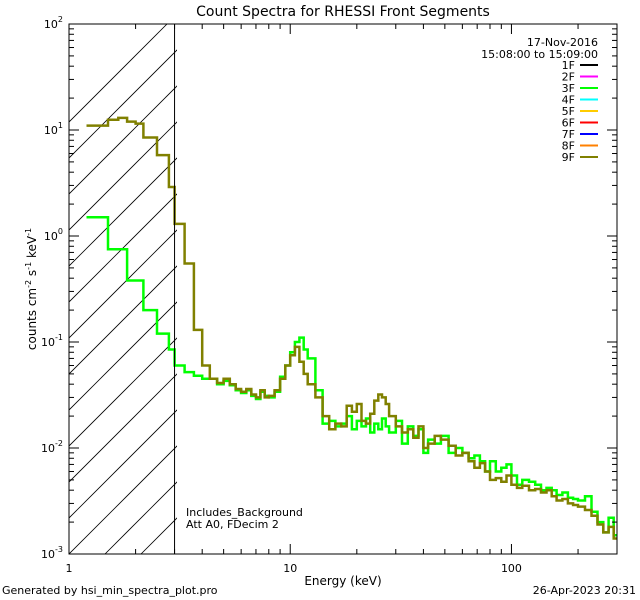 The image size is (640, 600). What do you see at coordinates (568, 100) in the screenshot?
I see `legend-label: 4F` at bounding box center [568, 100].